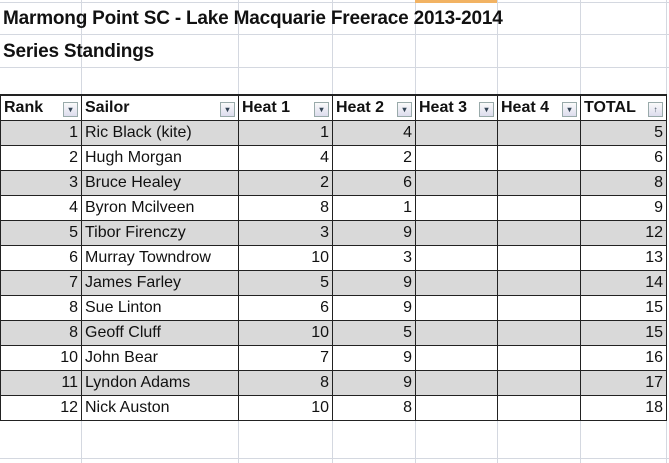 The image size is (669, 463). What do you see at coordinates (623, 208) in the screenshot?
I see `cell-total: 9` at bounding box center [623, 208].